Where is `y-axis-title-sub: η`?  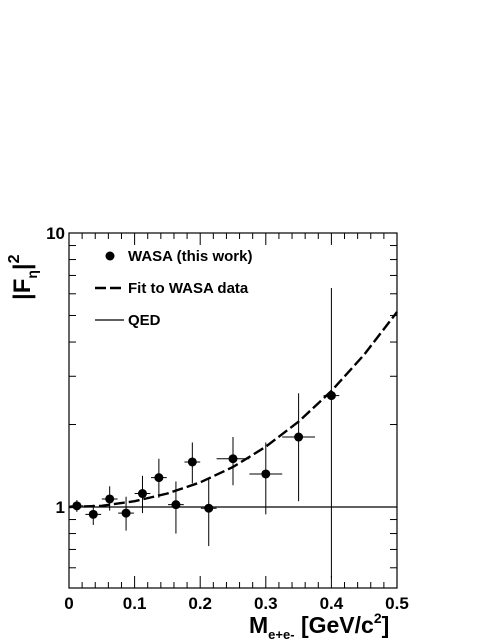 y-axis-title-sub: η is located at coordinates (32, 274).